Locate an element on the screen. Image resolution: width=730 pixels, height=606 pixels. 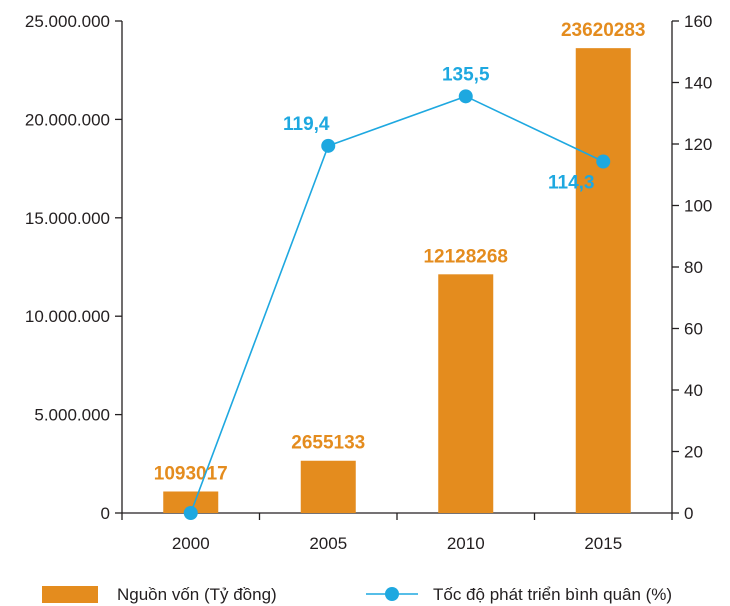
legend-line-marker is located at coordinates (392, 594).